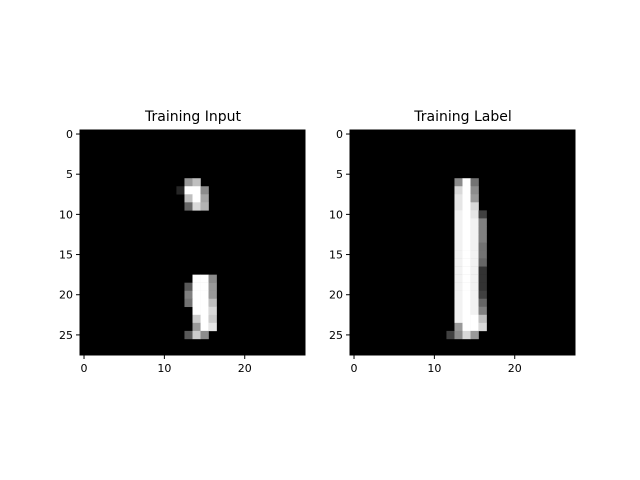 Image resolution: width=640 pixels, height=480 pixels. Describe the element at coordinates (354, 368) in the screenshot. I see `training-label-x-tick-label: 0` at that location.